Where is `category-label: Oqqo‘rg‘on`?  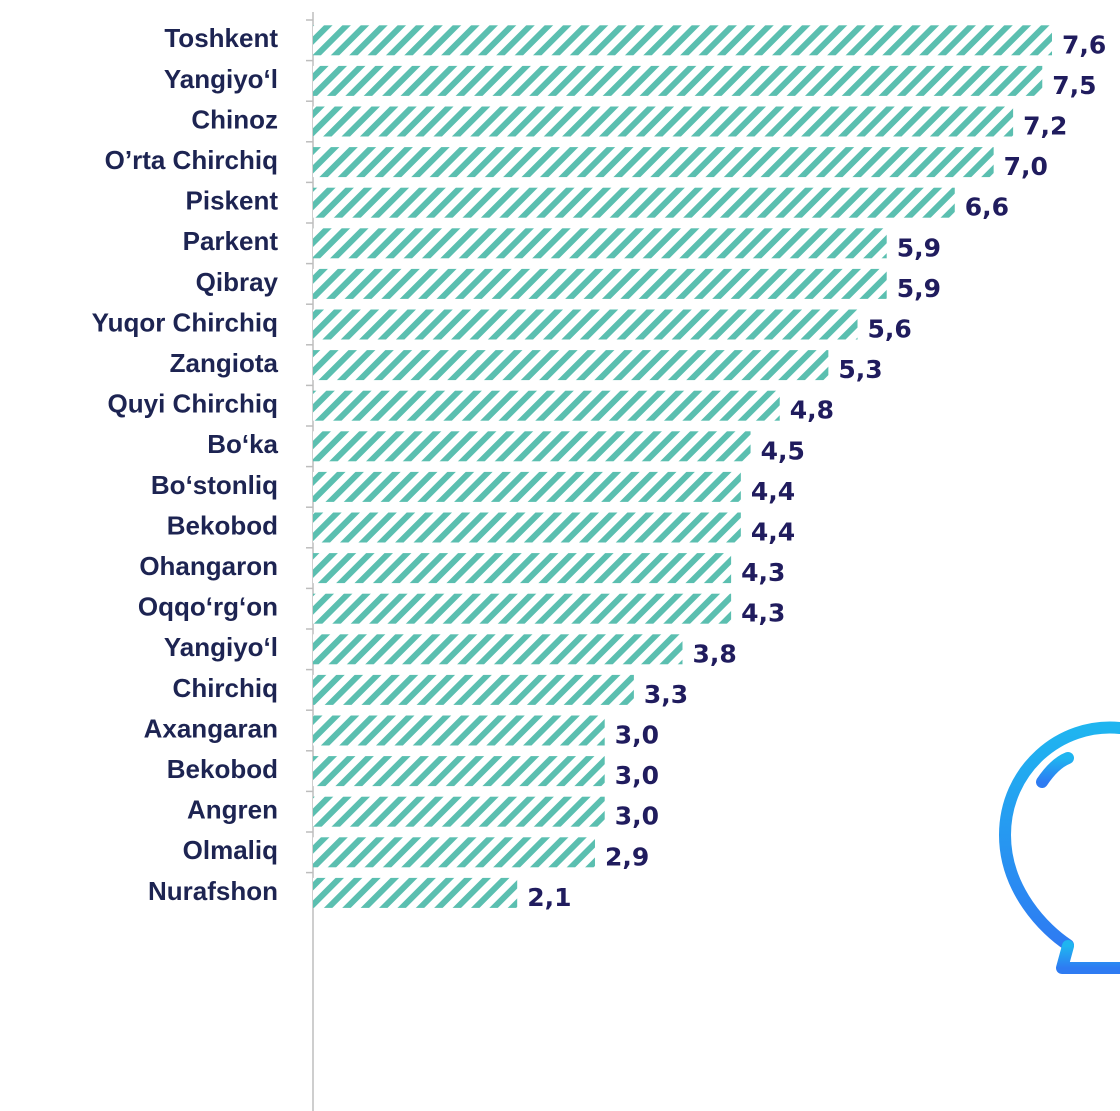 category-label: Oqqo‘rg‘on is located at coordinates (208, 607).